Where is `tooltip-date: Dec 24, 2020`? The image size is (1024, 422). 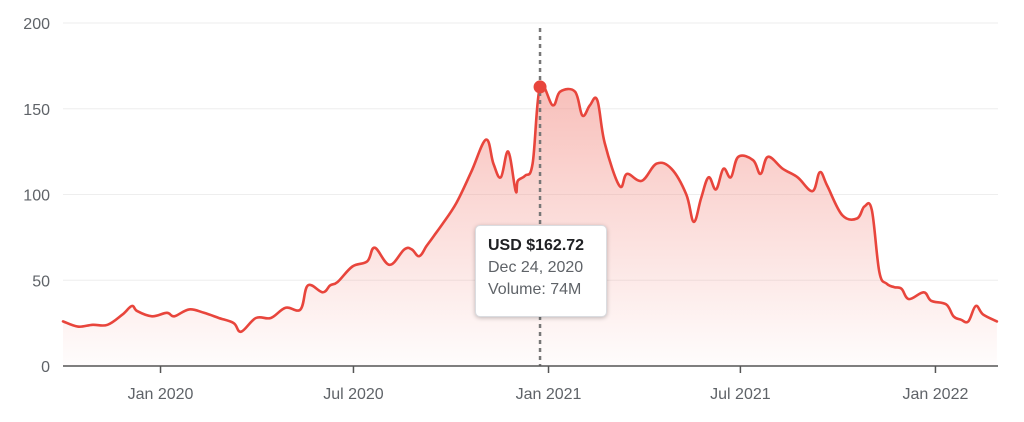
tooltip-date: Dec 24, 2020 is located at coordinates (536, 267).